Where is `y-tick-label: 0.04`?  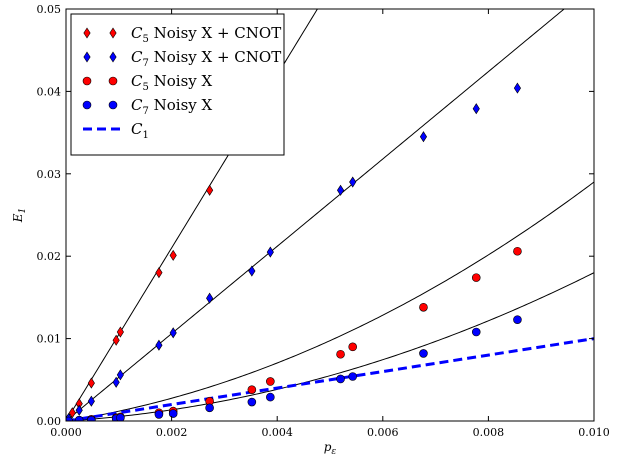
y-tick-label: 0.04 is located at coordinates (49, 91).